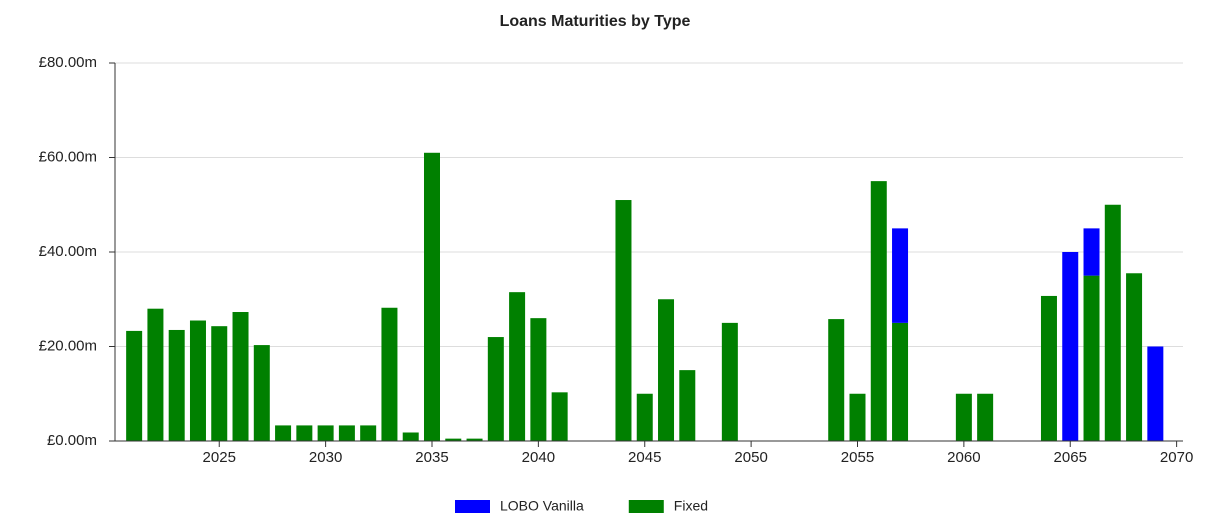 This screenshot has width=1210, height=515. Describe the element at coordinates (595, 21) in the screenshot. I see `chart-title: Loans Maturities by Type` at that location.